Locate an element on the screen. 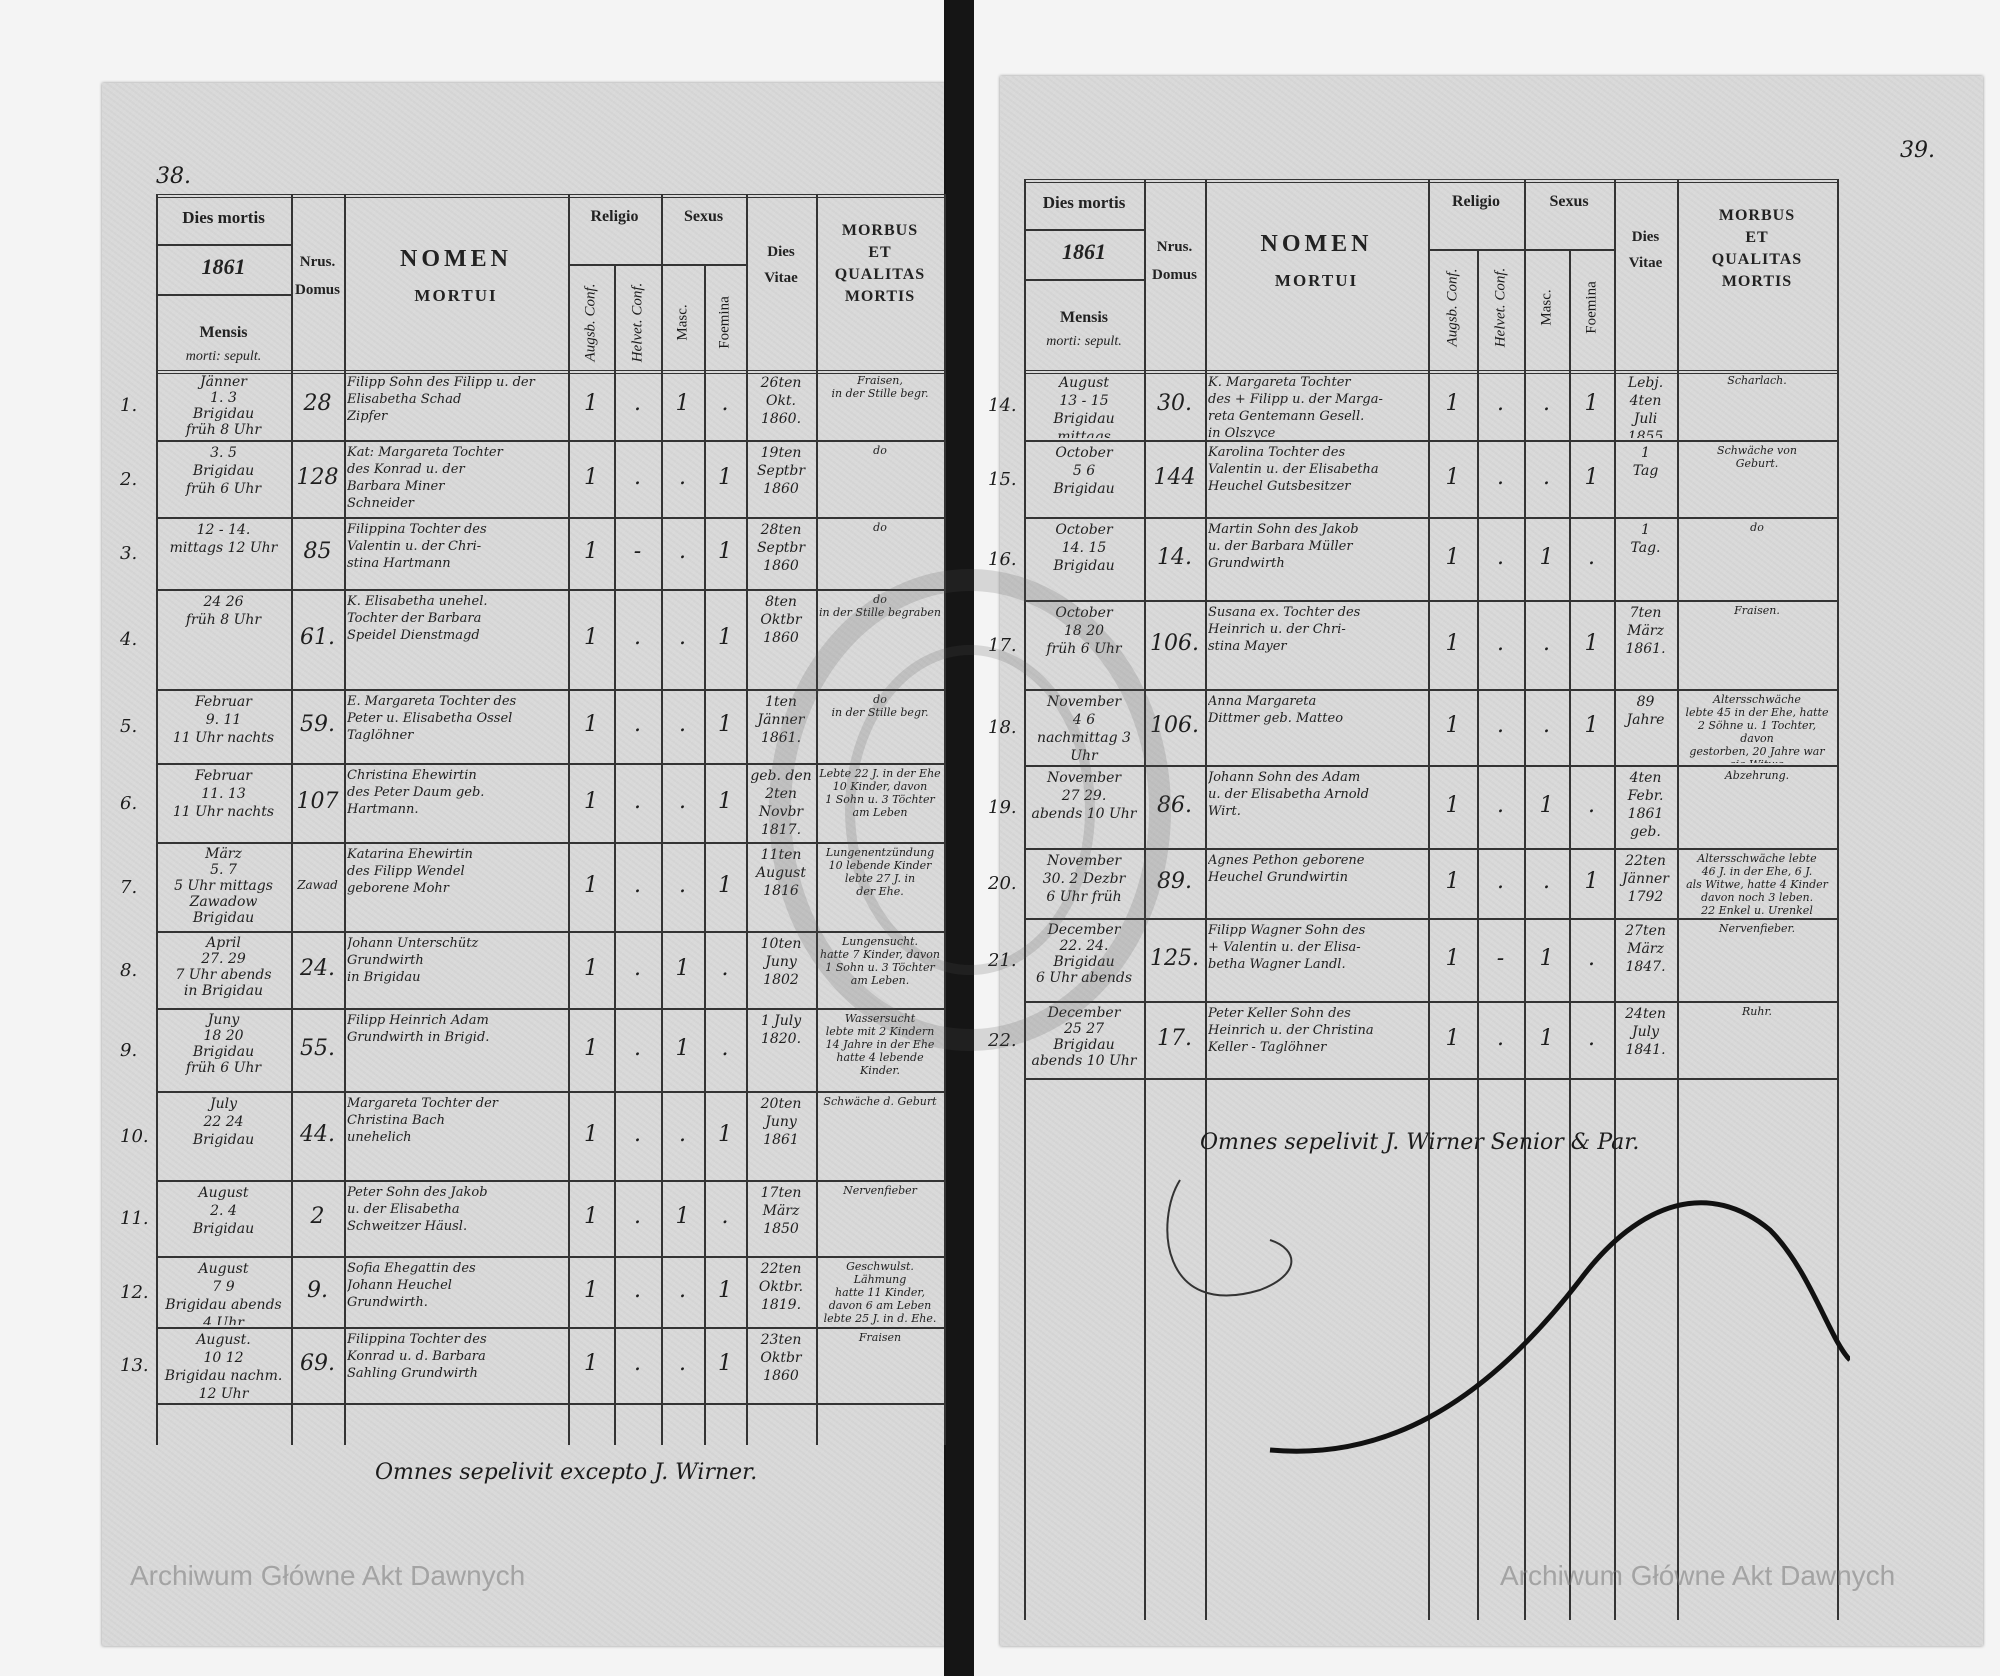 This screenshot has width=2000, height=1676. cell-nrus: 55. is located at coordinates (317, 1048).